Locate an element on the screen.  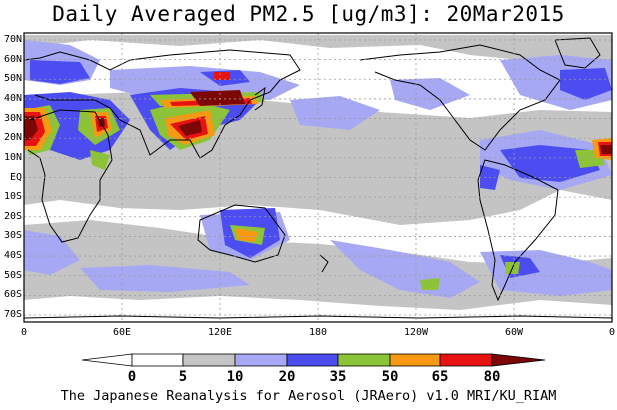
japan-coast is located at coordinates (260, 98).